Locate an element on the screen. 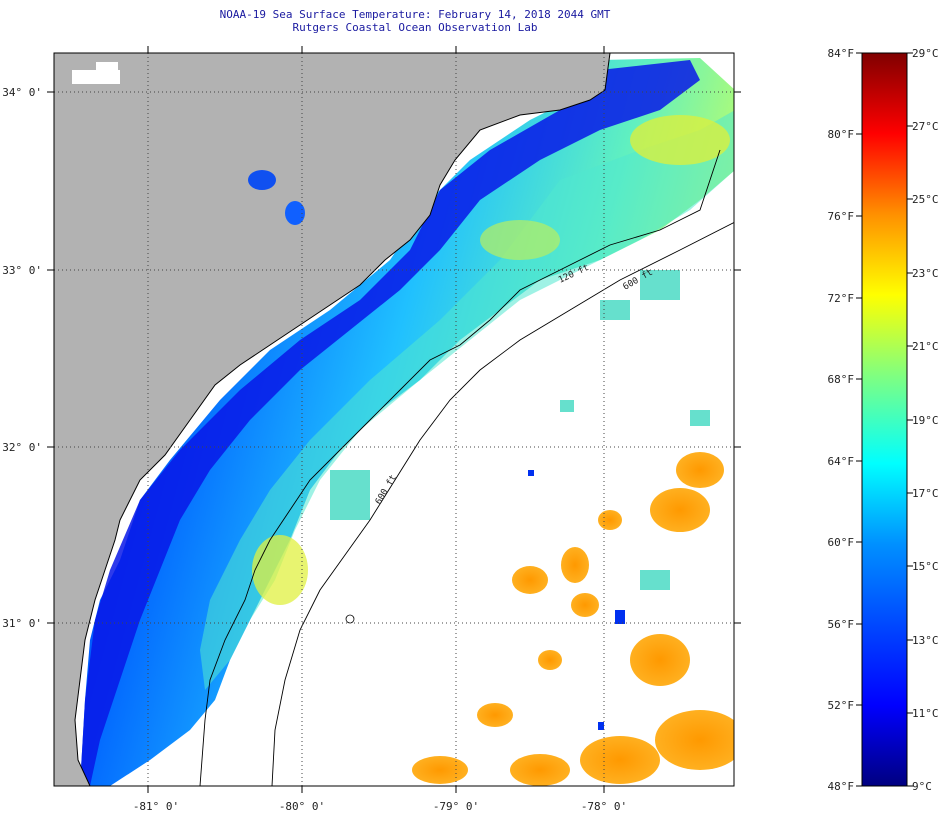 This screenshot has height=817, width=944. colorbar-f-label: 84°F is located at coordinates (841, 53).